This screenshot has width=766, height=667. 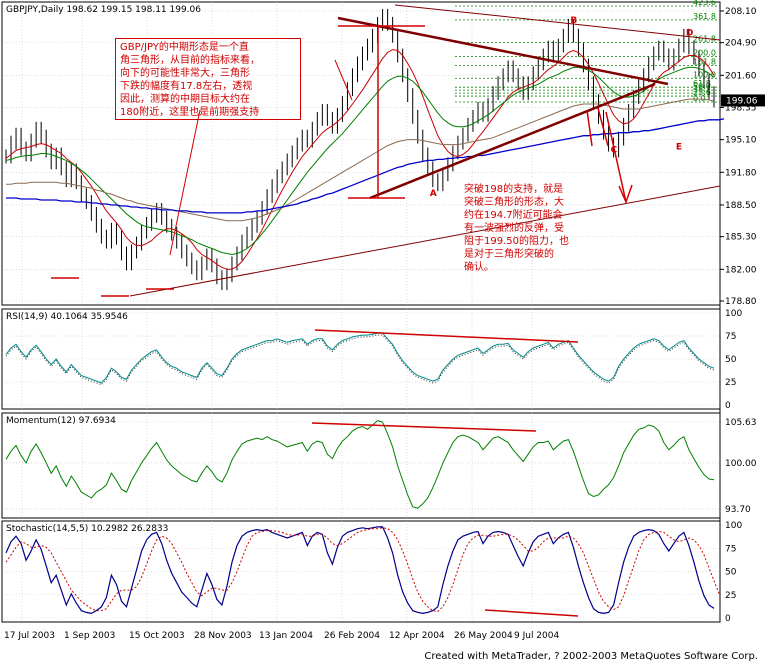 I want to click on stochastic-title: Stochastic(14,5,5) 10.2982 26.2833, so click(x=87, y=529).